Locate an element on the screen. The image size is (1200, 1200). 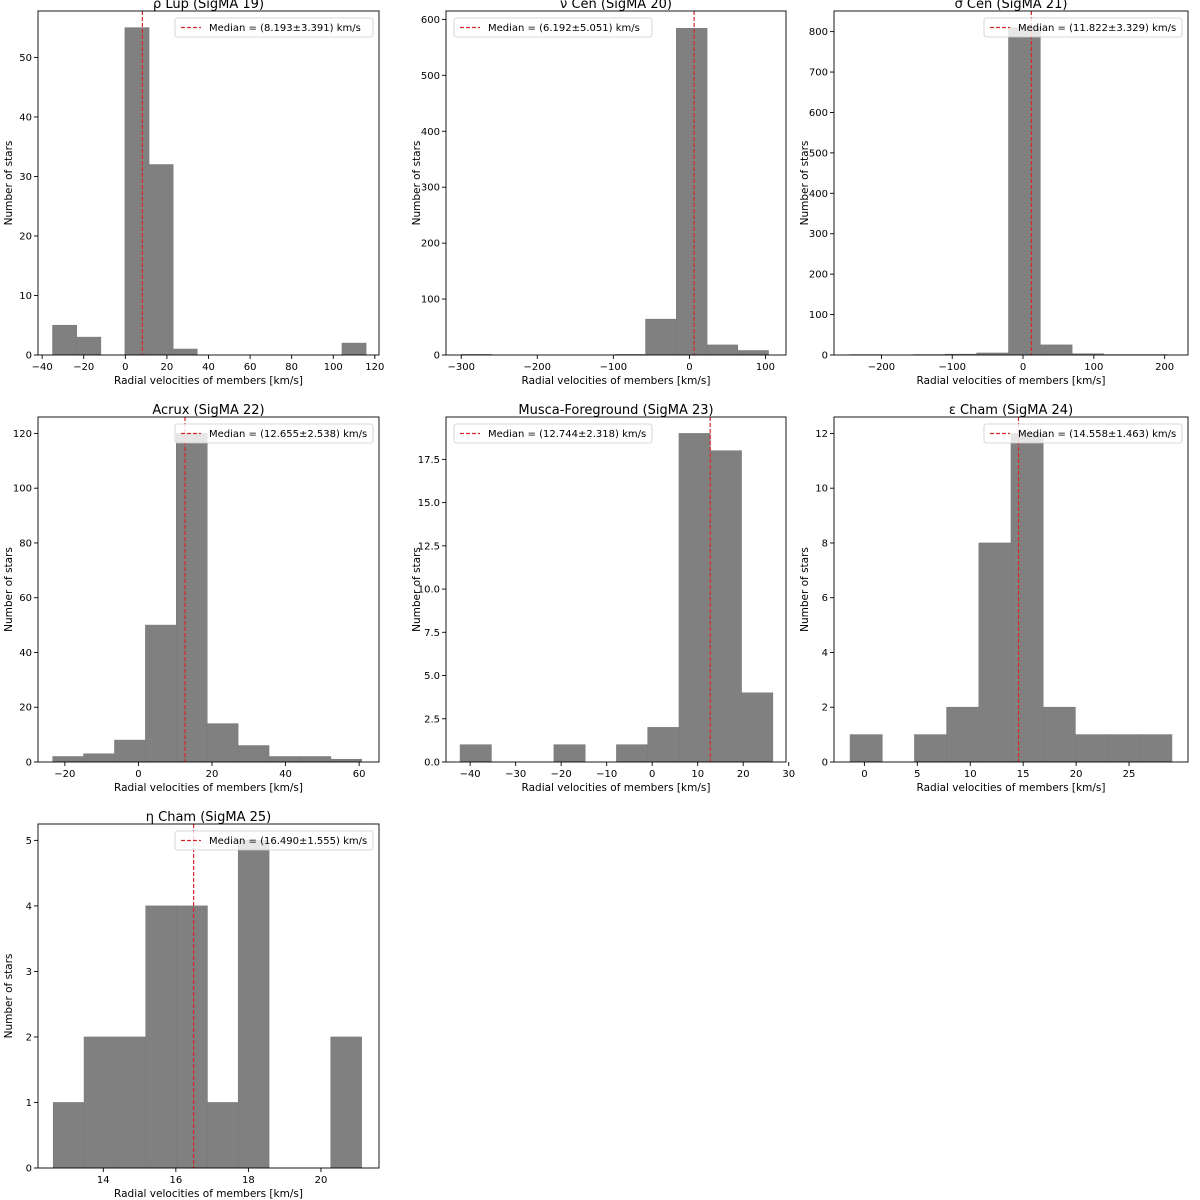
chart-title: Acrux (SigMA 22) is located at coordinates (208, 410).